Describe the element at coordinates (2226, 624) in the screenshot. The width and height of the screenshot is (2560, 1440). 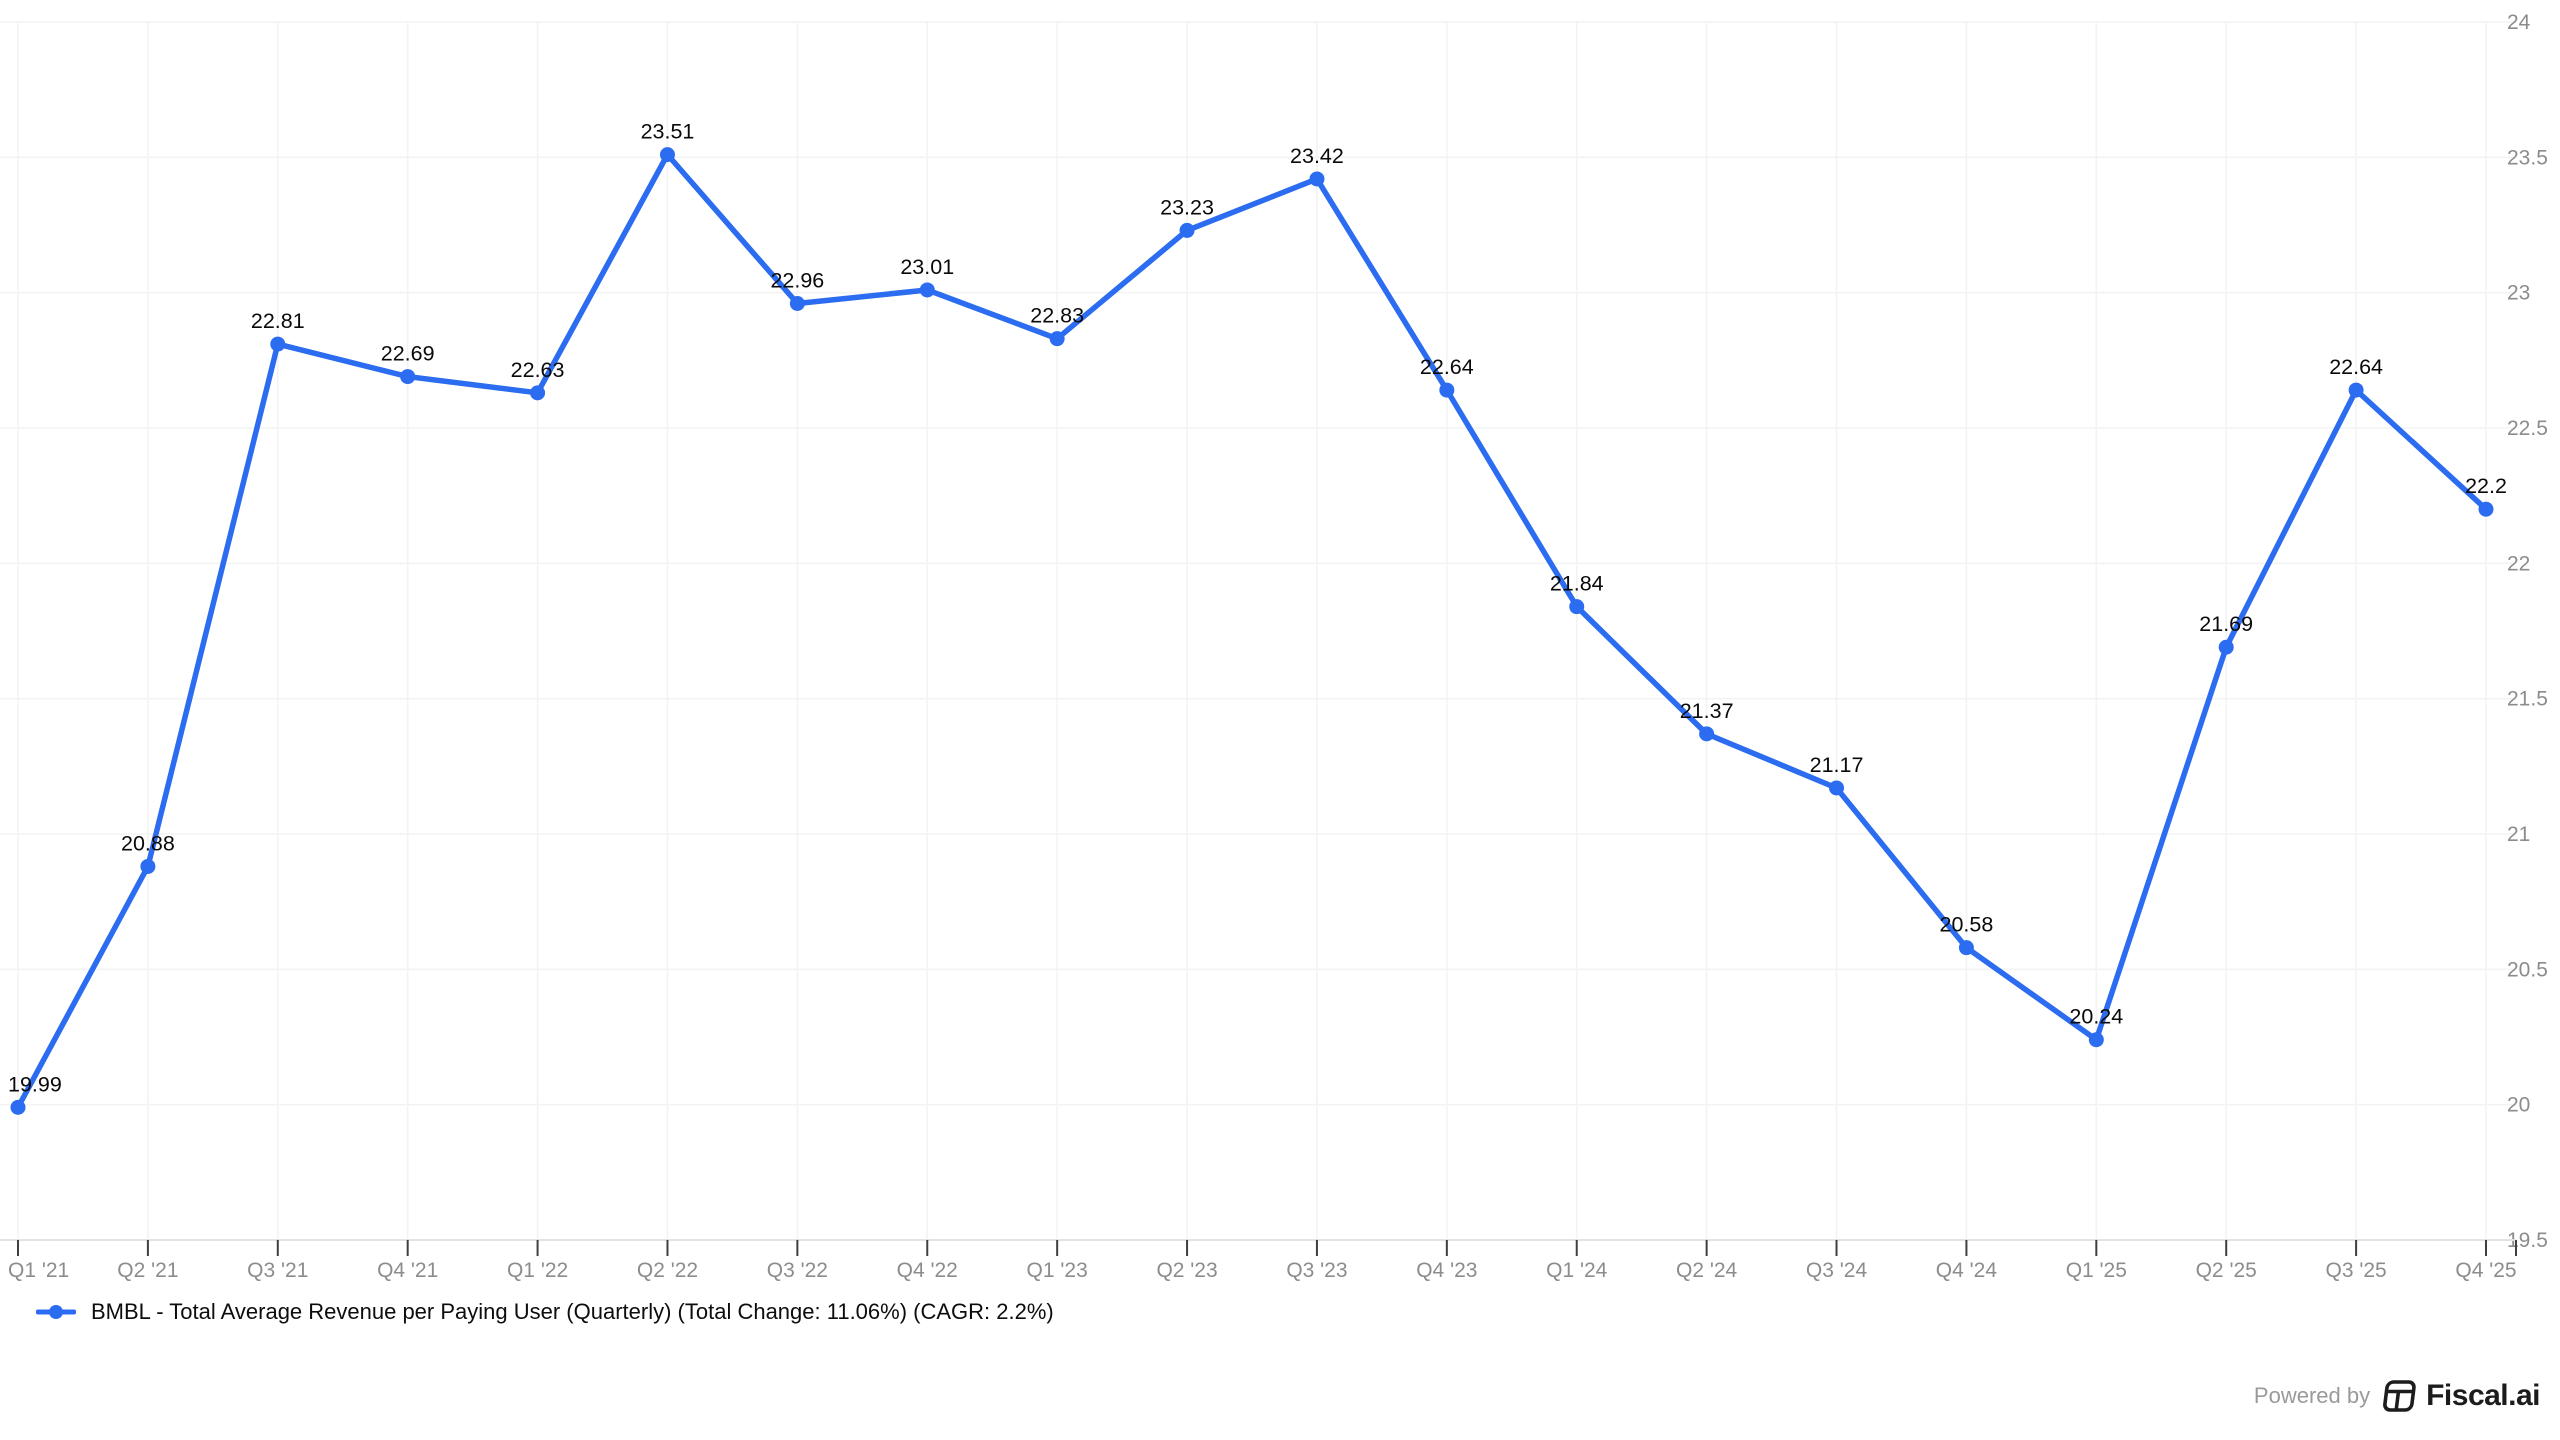
I see `data-point-label: 21.69` at that location.